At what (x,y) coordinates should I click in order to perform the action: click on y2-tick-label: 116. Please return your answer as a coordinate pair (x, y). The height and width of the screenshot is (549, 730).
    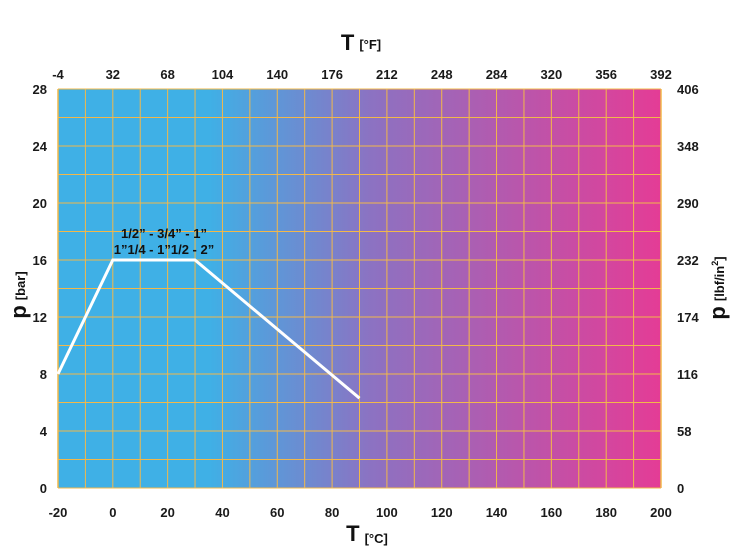
    Looking at the image, I should click on (687, 374).